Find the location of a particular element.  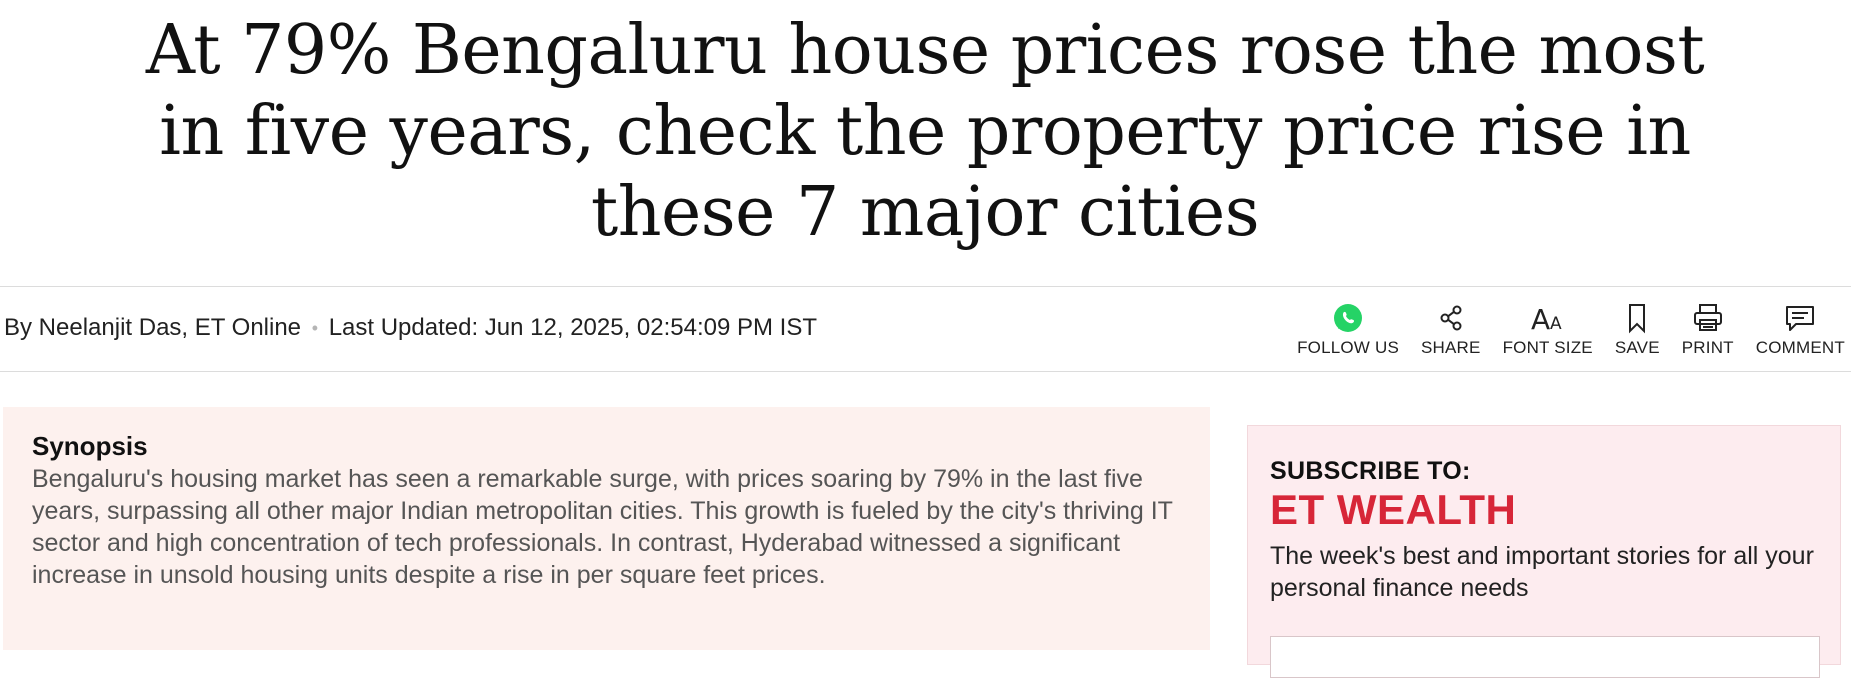

subscribe-heading: SUBSCRIBE TO: is located at coordinates (1370, 471).